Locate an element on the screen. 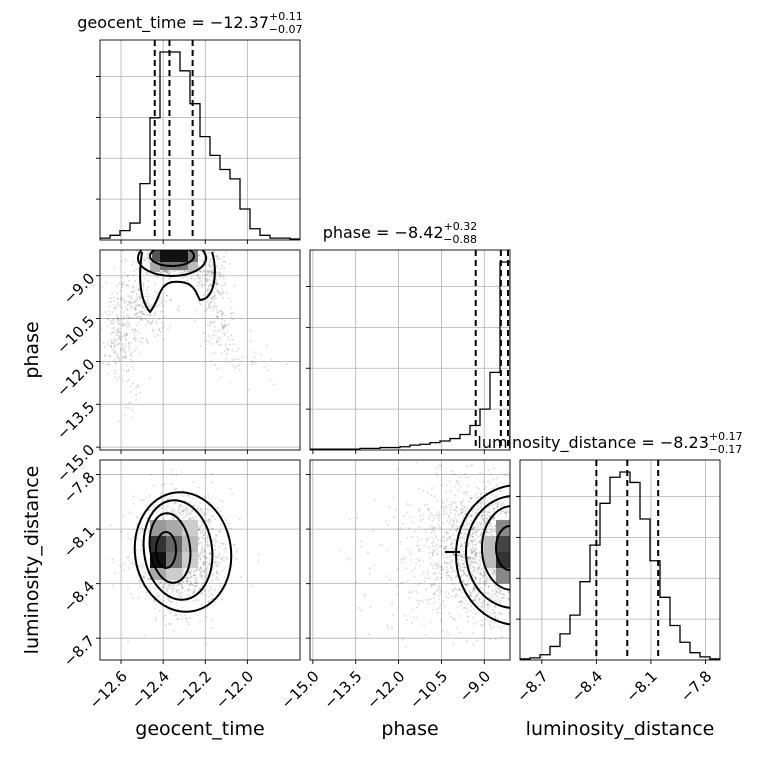 Image resolution: width=760 pixels, height=760 pixels. x-tick-label-geocent_time: −12.4 is located at coordinates (150, 689).